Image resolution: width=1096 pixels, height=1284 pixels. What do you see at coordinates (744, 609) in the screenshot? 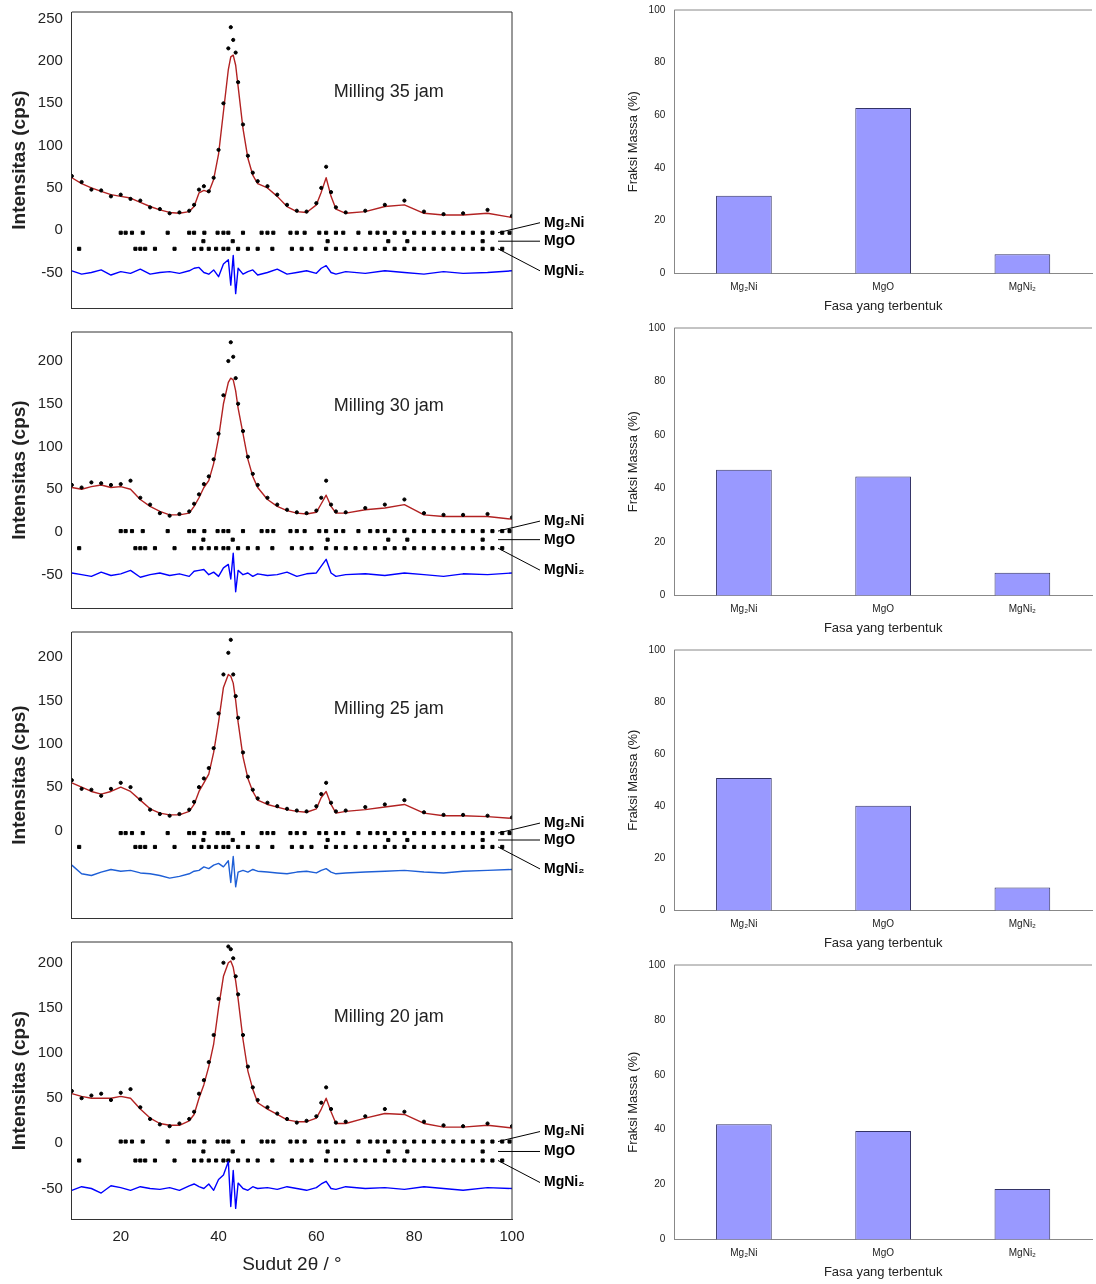
I see `x-tick-label: Mg₂Ni` at bounding box center [744, 609].